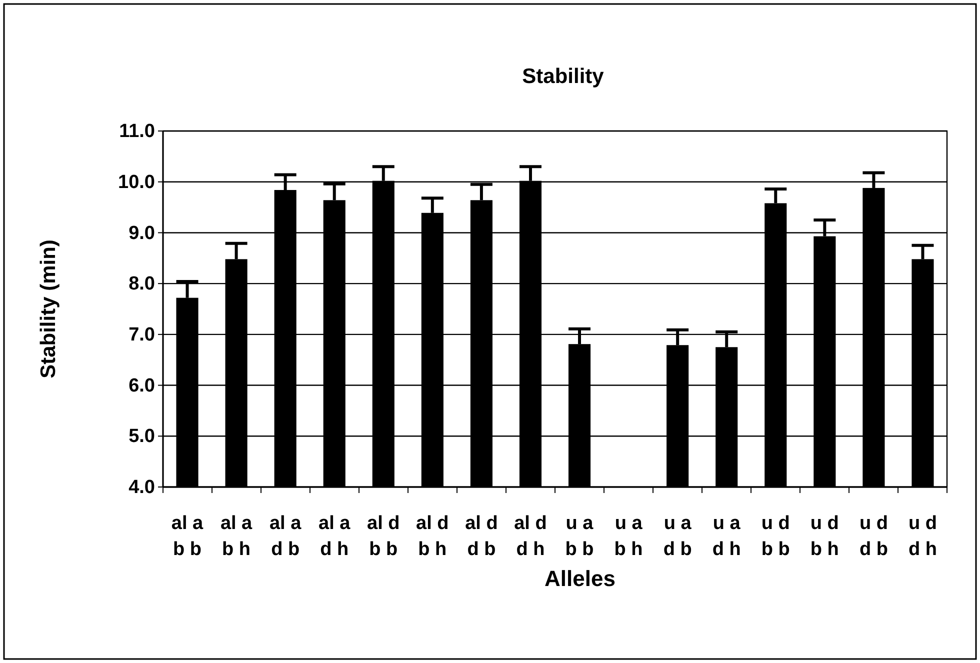  What do you see at coordinates (563, 76) in the screenshot?
I see `chart-title: Stability` at bounding box center [563, 76].